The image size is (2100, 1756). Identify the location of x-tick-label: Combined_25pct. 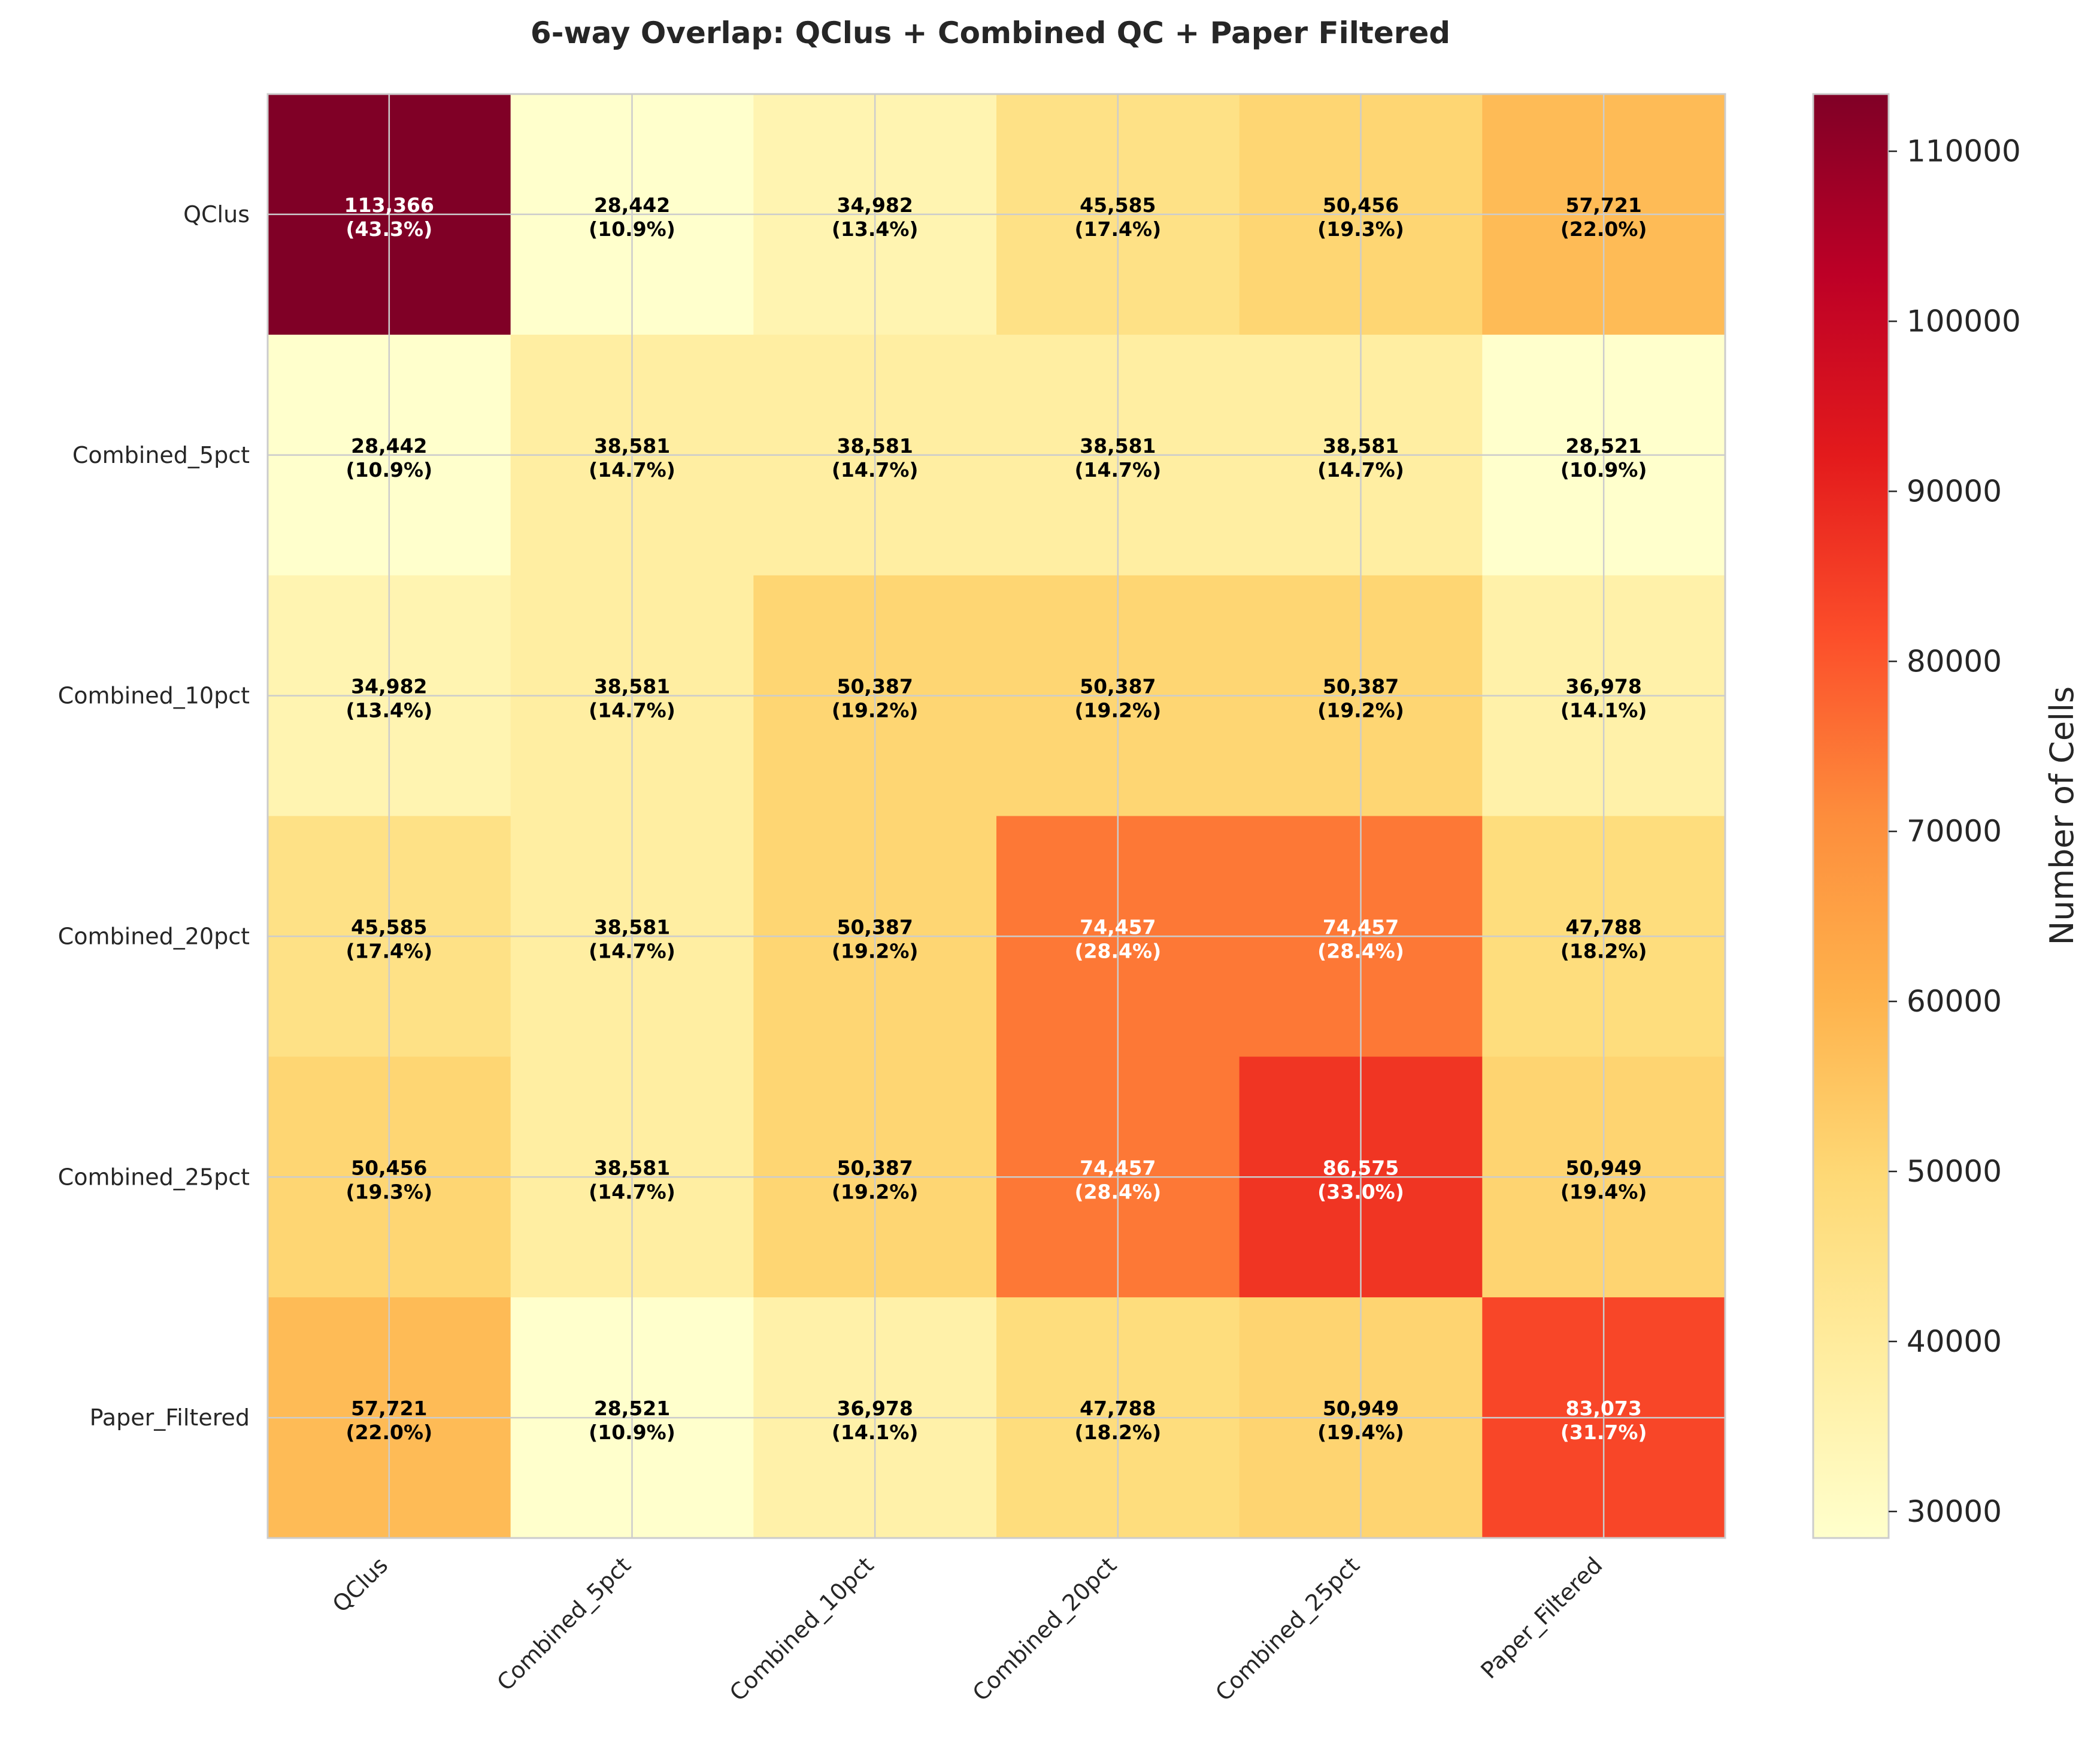
(1287, 1629).